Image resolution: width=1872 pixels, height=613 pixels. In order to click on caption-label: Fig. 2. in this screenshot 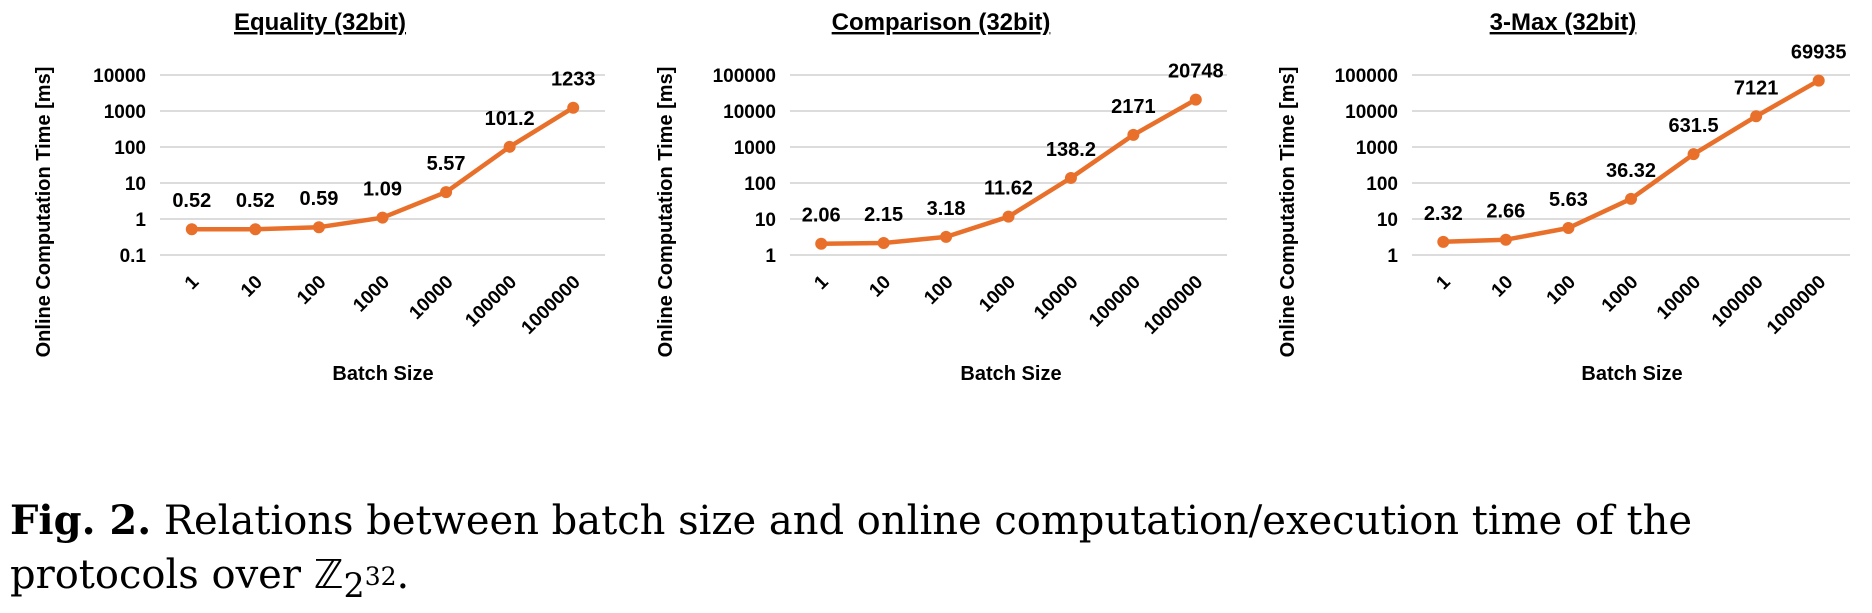, I will do `click(81, 520)`.